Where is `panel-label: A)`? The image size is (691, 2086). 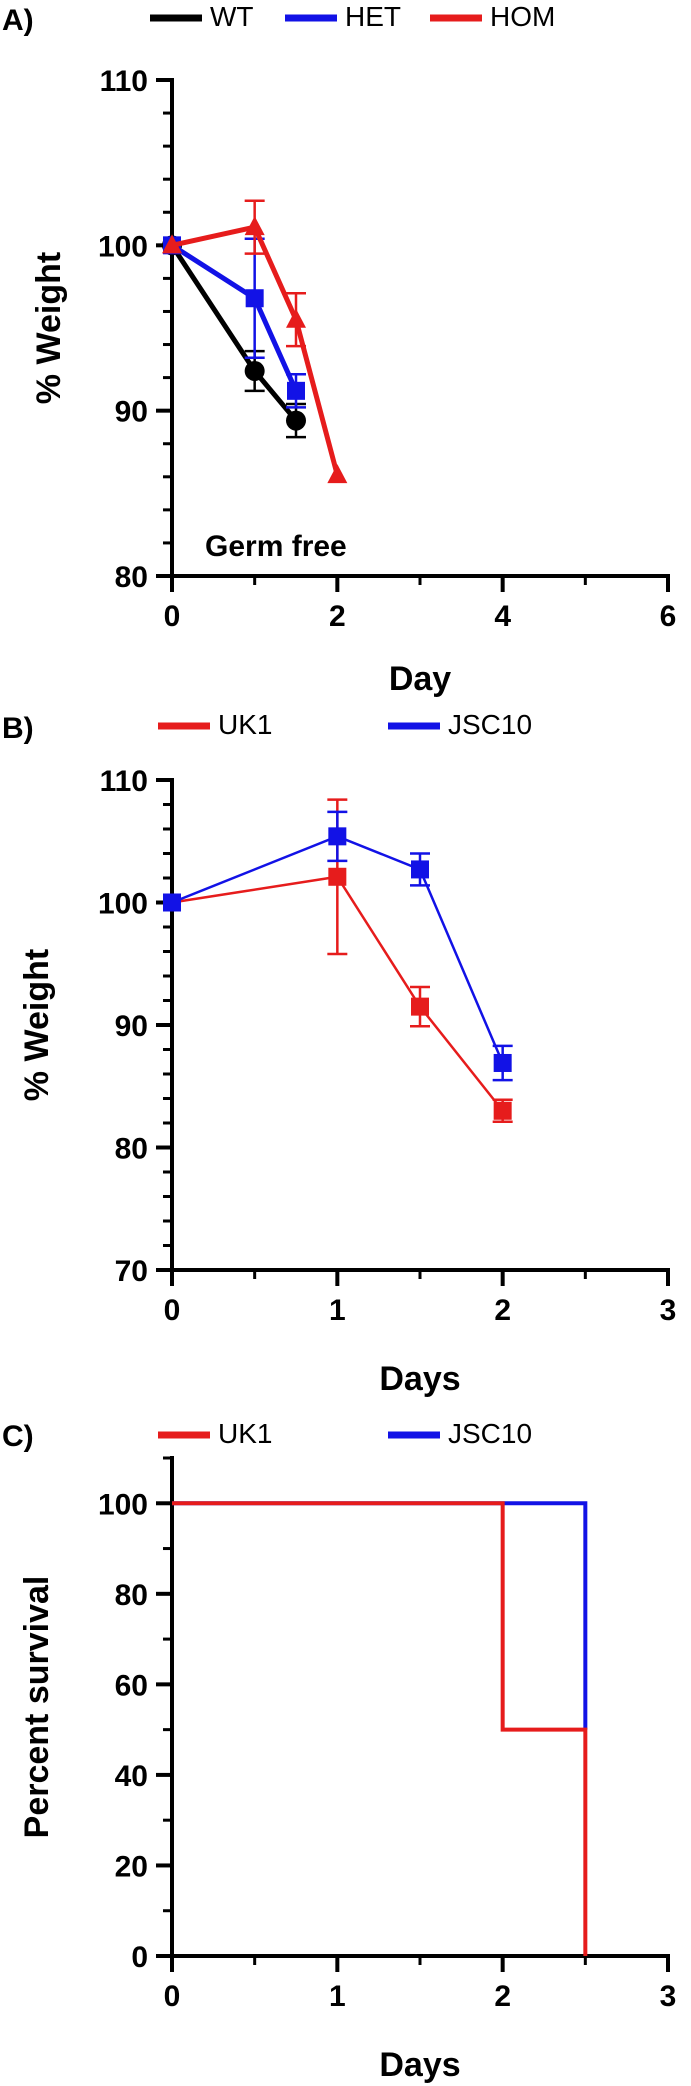
panel-label: A) is located at coordinates (18, 20).